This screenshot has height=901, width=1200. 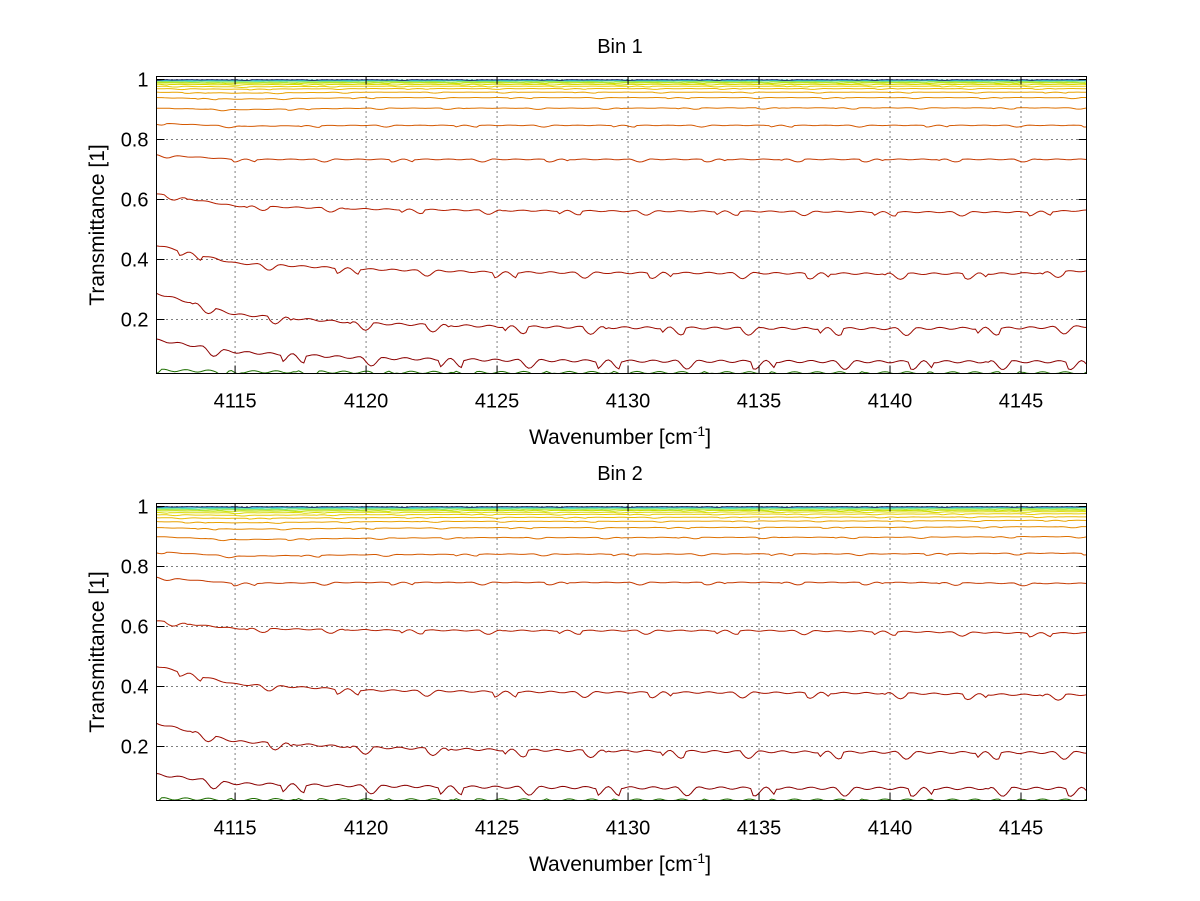 What do you see at coordinates (620, 474) in the screenshot?
I see `chart-title: Bin 2` at bounding box center [620, 474].